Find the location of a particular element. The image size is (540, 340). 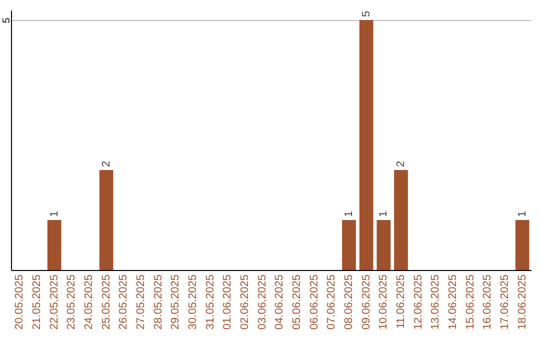

x-tick-label: 24.05.2025 is located at coordinates (89, 302).